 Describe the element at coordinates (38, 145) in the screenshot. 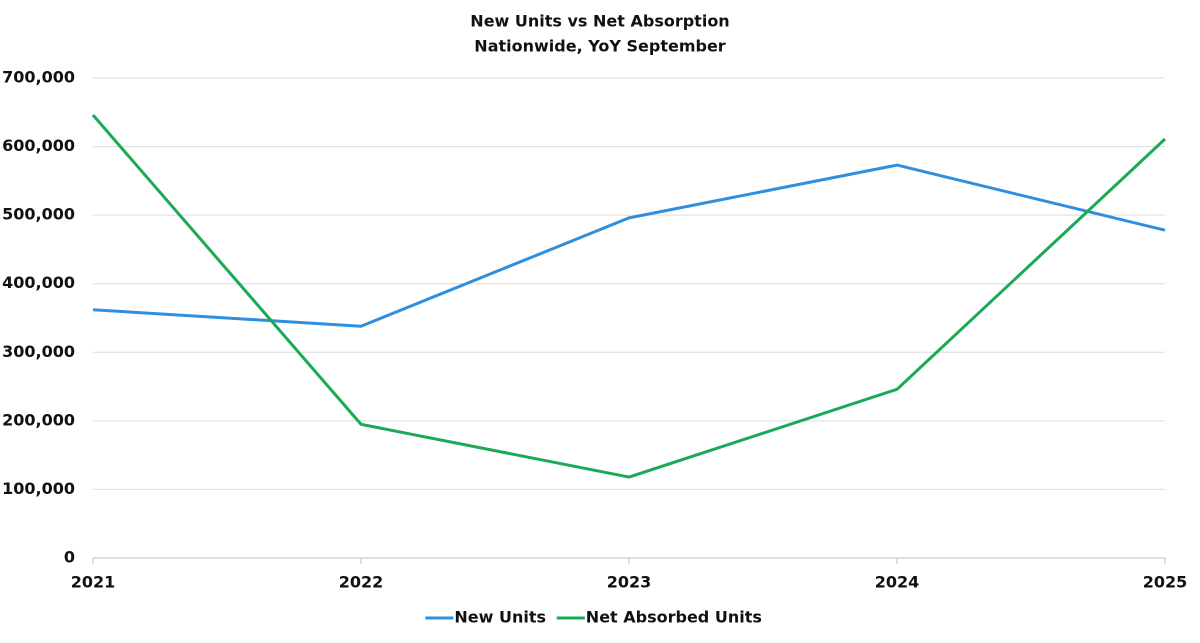

I see `y-tick-label: 600,000` at that location.